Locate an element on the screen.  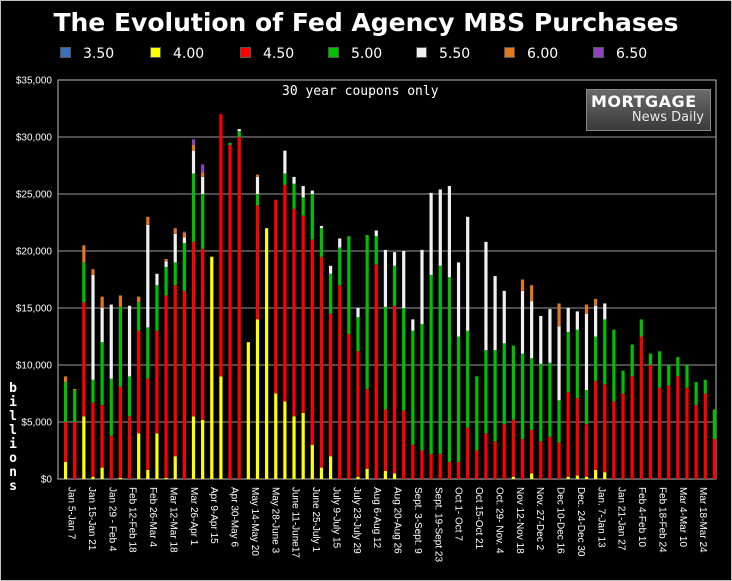
legend-label: 5.00 is located at coordinates (367, 54).